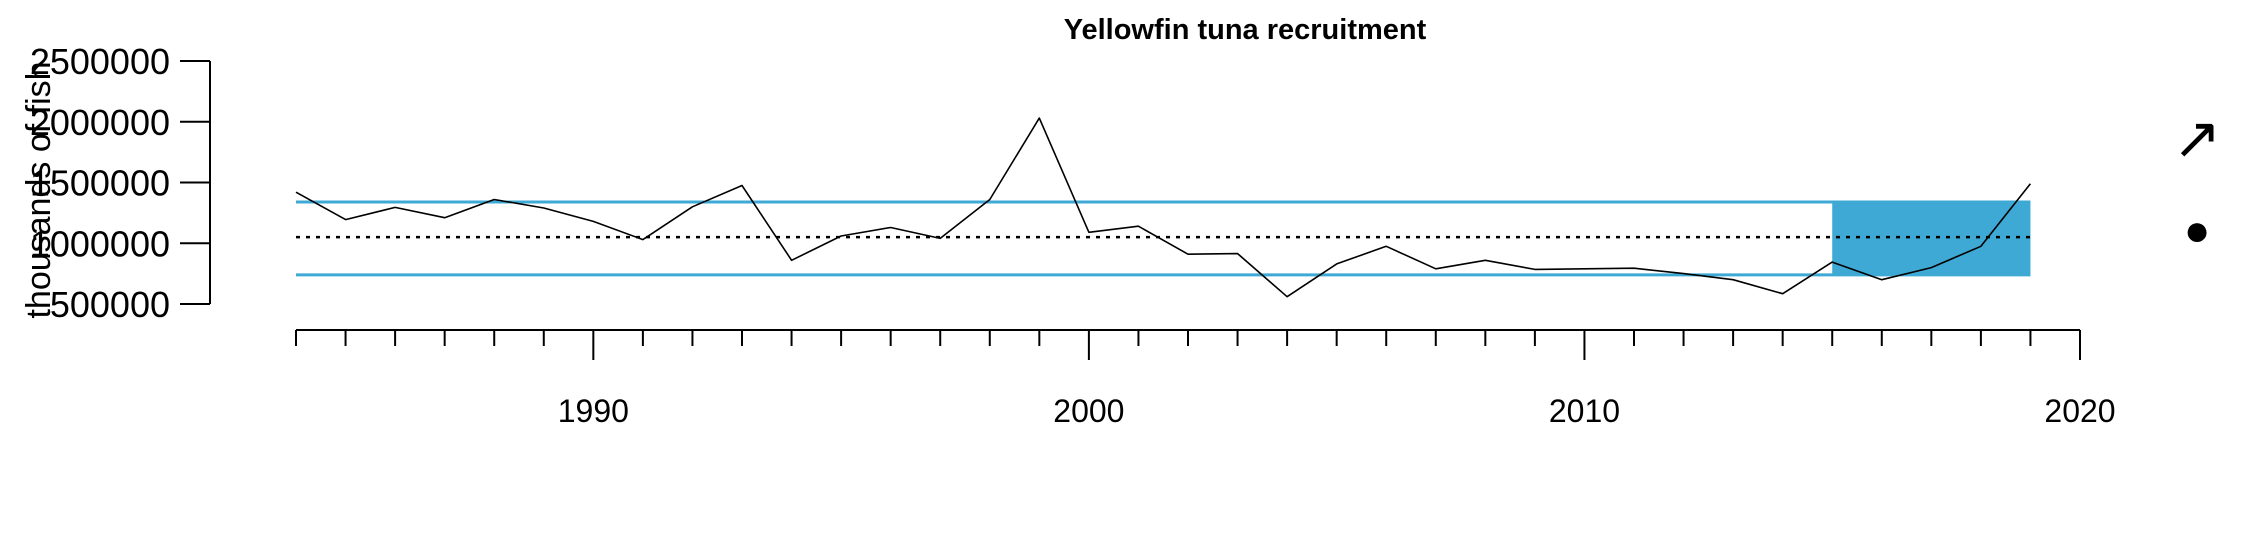 This screenshot has width=2250, height=540. I want to click on x-axis: 1990 2000 2010 2020, so click(1205, 379).